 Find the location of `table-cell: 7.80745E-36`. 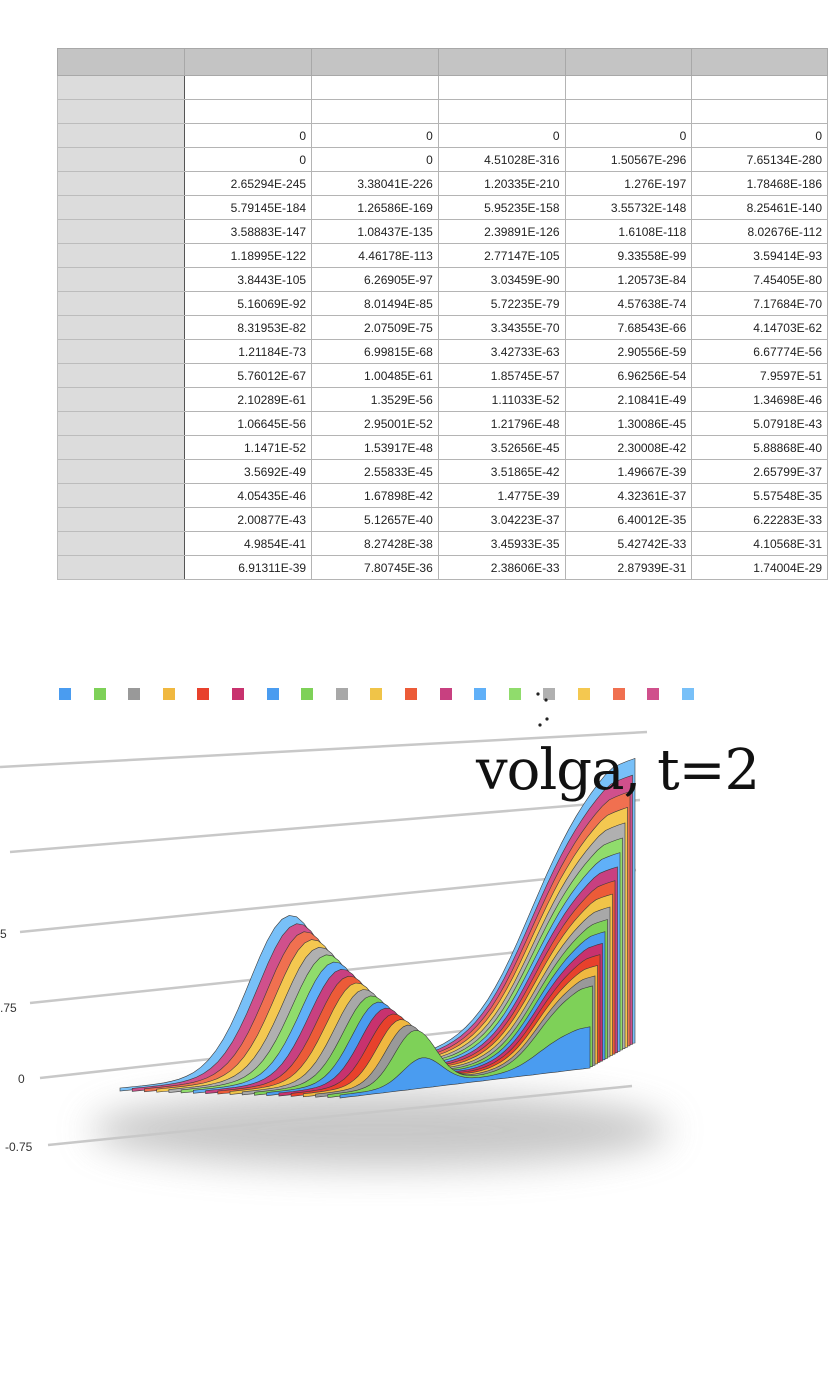

table-cell: 7.80745E-36 is located at coordinates (375, 567).